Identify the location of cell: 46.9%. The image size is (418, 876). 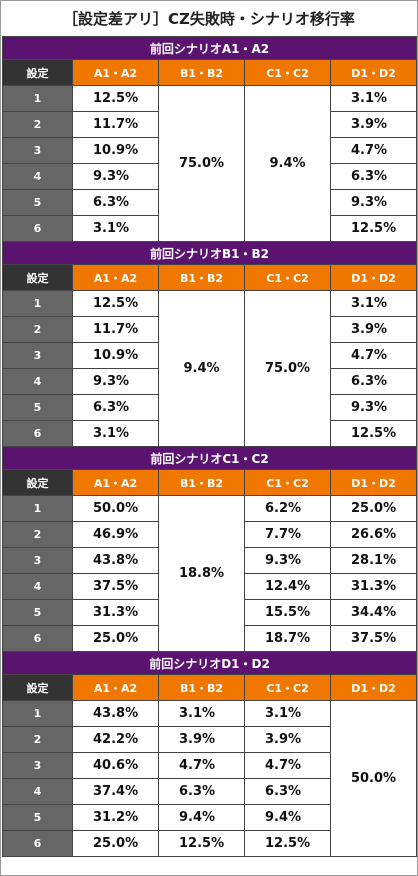
(115, 534).